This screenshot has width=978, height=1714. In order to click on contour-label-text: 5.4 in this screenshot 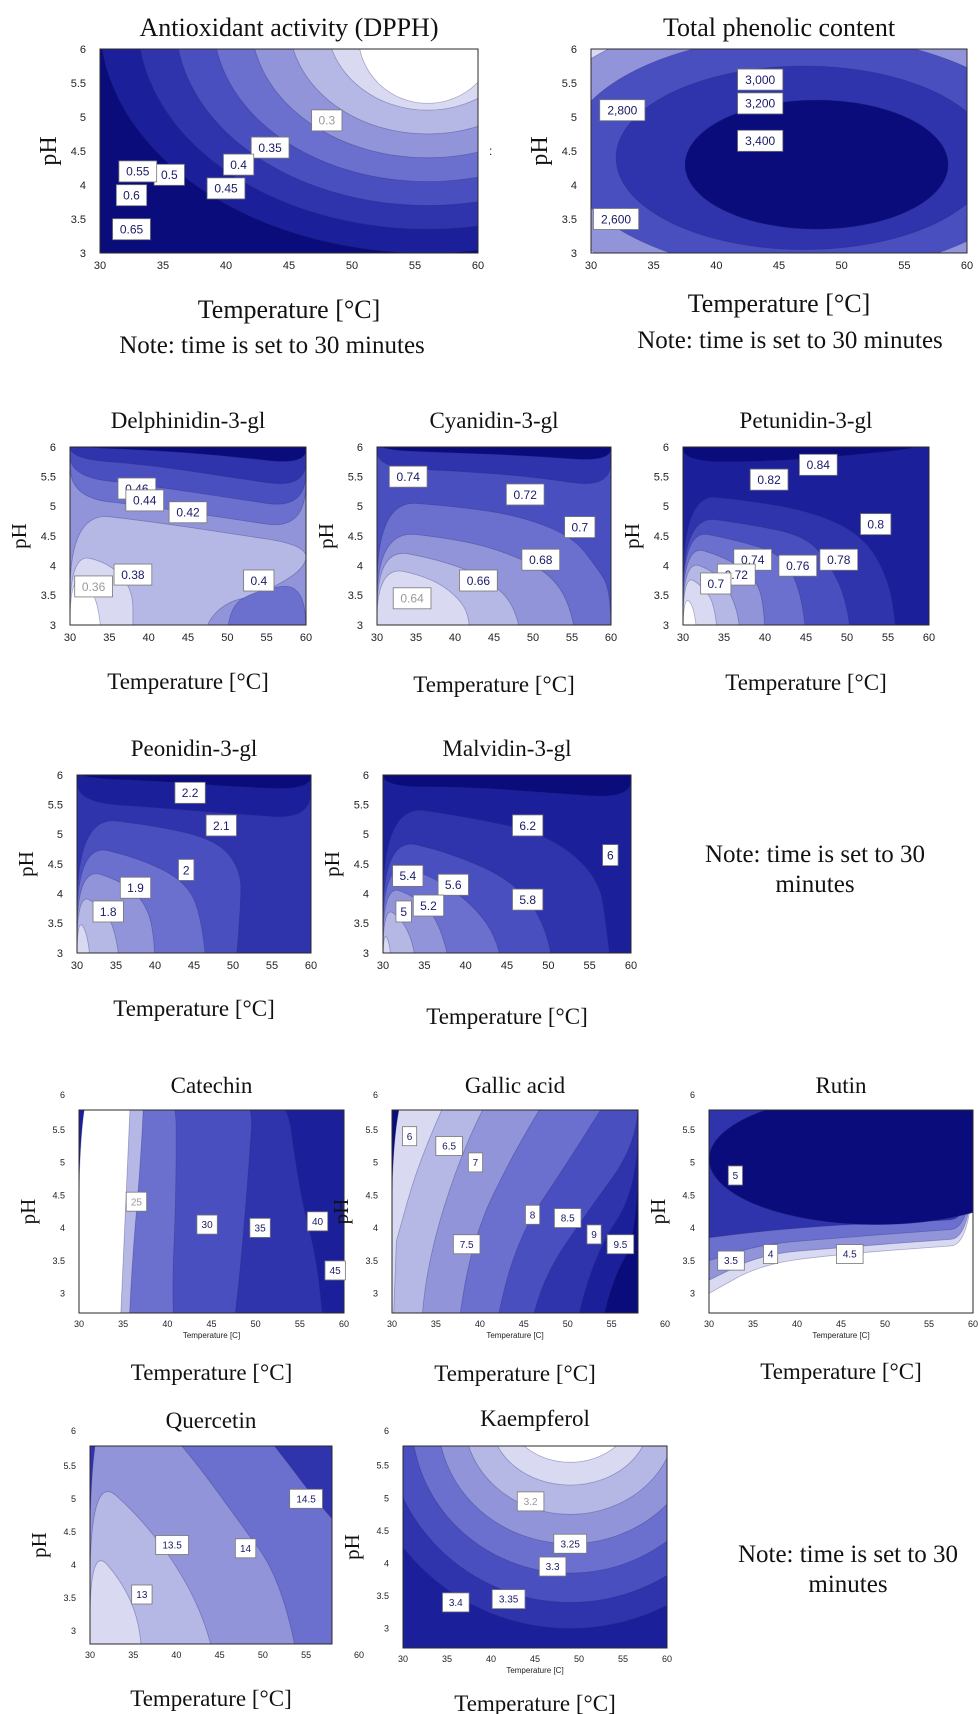, I will do `click(407, 876)`.